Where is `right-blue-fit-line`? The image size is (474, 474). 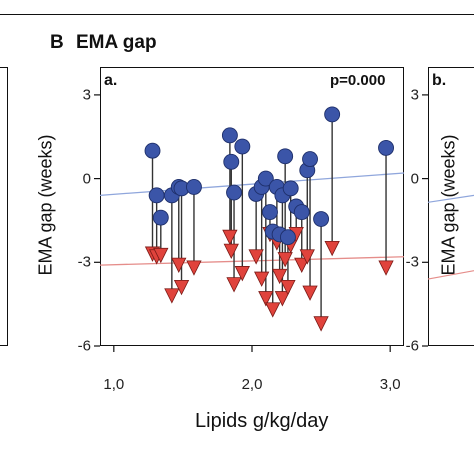
right-blue-fit-line is located at coordinates (450, 198).